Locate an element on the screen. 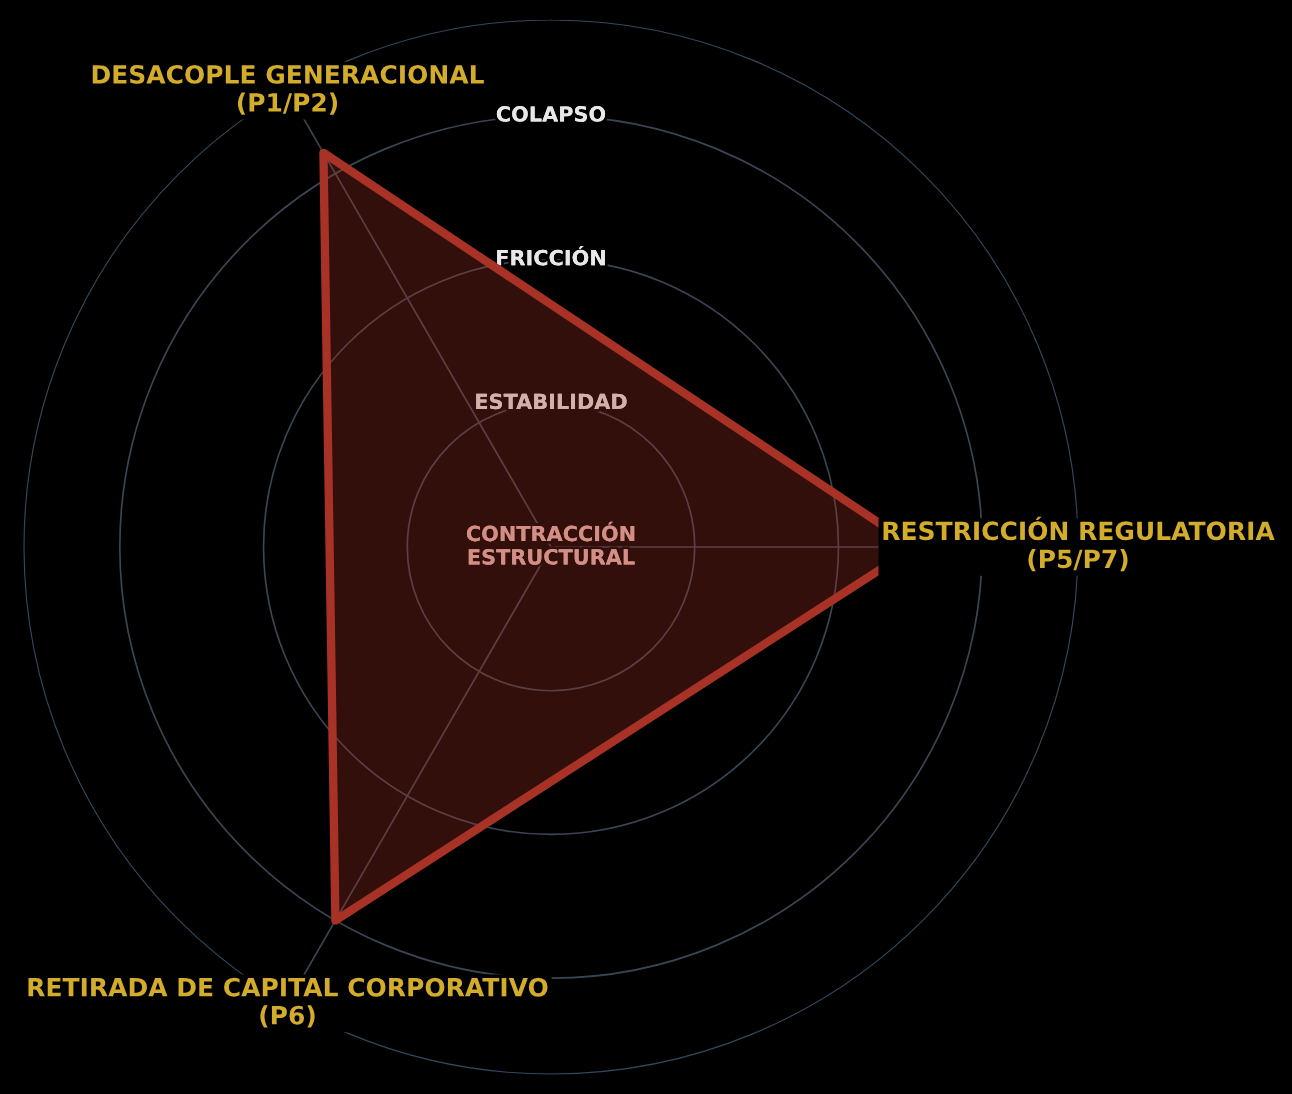 This screenshot has width=1292, height=1094. spoke-label: DESACOPLE GENERACIONAL (P1/P2) is located at coordinates (288, 89).